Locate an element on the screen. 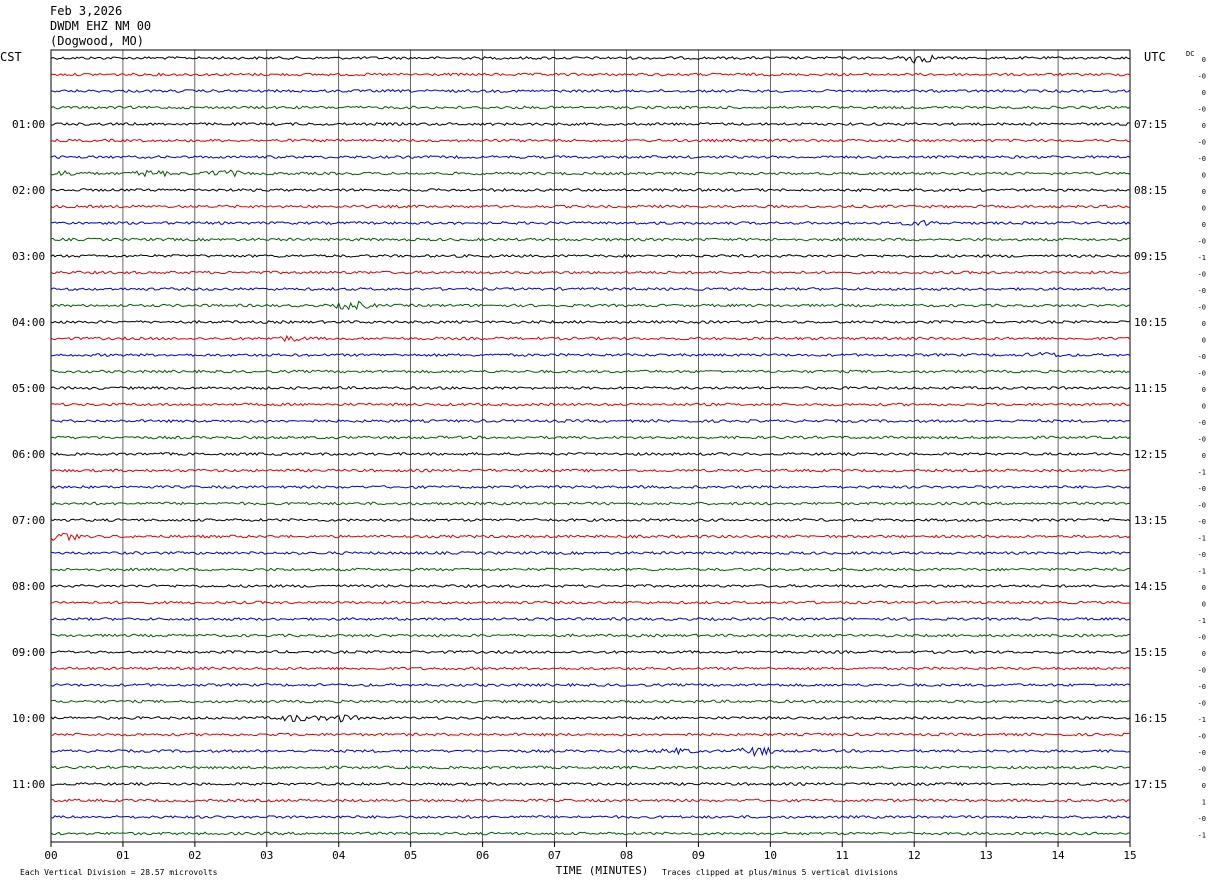 Image resolution: width=1210 pixels, height=886 pixels. left-hour-label: 08:00 is located at coordinates (28, 586).